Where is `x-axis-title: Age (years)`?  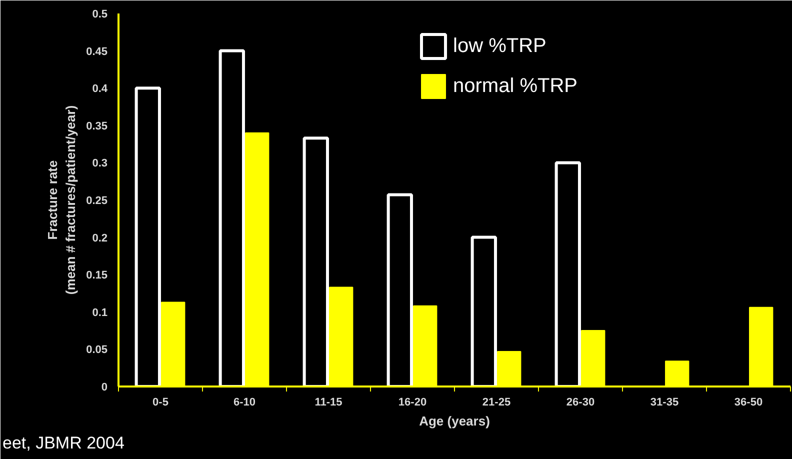
x-axis-title: Age (years) is located at coordinates (454, 421).